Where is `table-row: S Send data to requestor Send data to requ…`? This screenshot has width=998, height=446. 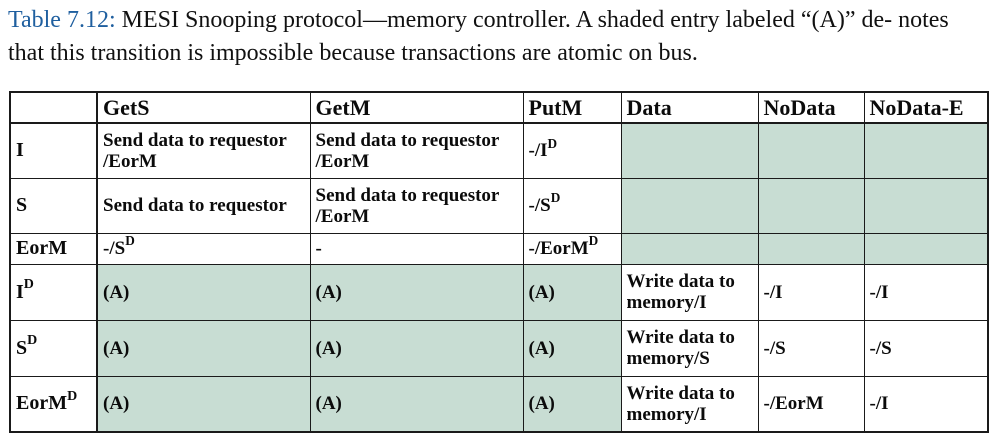 table-row: S Send data to requestor Send data to requ… is located at coordinates (499, 205).